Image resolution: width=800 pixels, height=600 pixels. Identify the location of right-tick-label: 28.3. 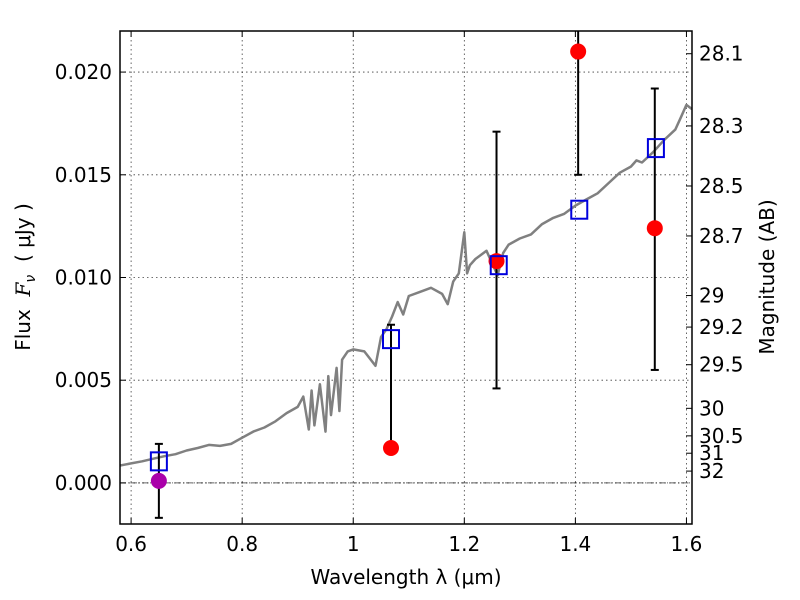
(721, 126).